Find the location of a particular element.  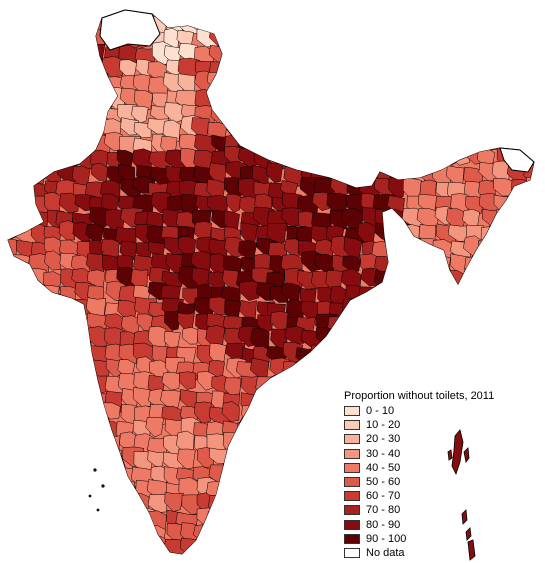

legend-row: No data is located at coordinates (434, 553).